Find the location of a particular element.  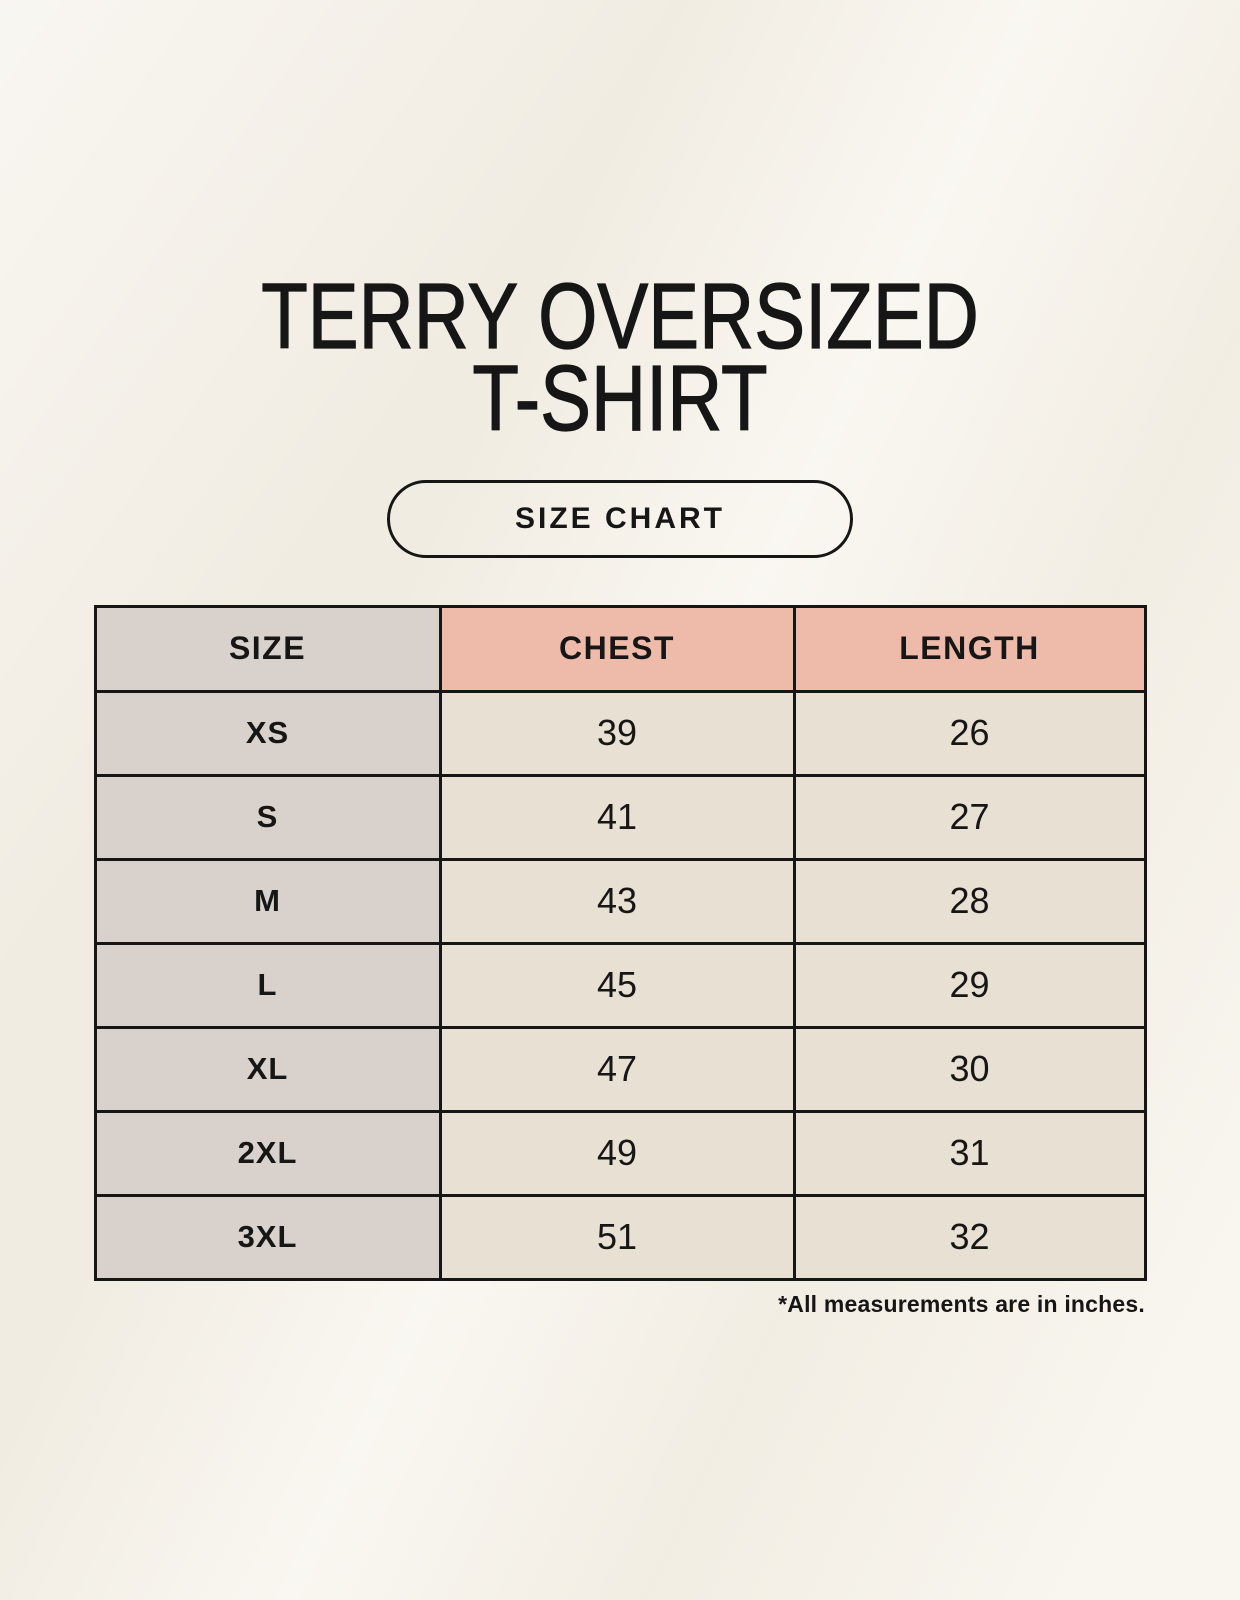

measurements-footnote: *All measurements are in inches. is located at coordinates (961, 1303).